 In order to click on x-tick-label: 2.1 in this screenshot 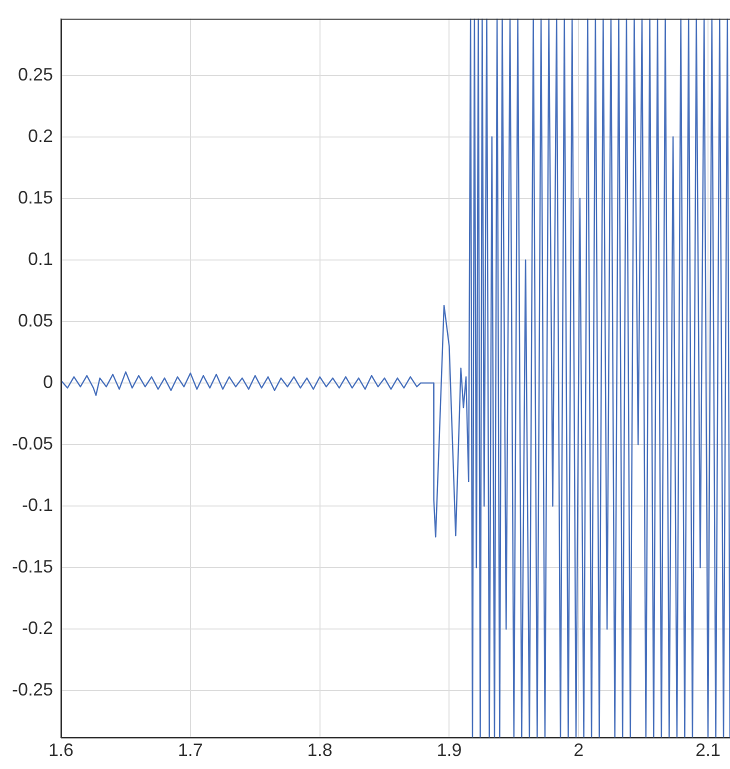, I will do `click(708, 750)`.